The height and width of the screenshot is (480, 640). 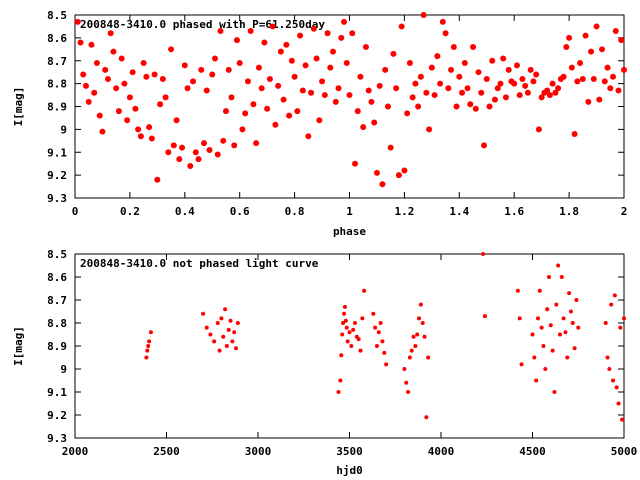 What do you see at coordinates (441, 451) in the screenshot?
I see `x-tick-label: 4000` at bounding box center [441, 451].